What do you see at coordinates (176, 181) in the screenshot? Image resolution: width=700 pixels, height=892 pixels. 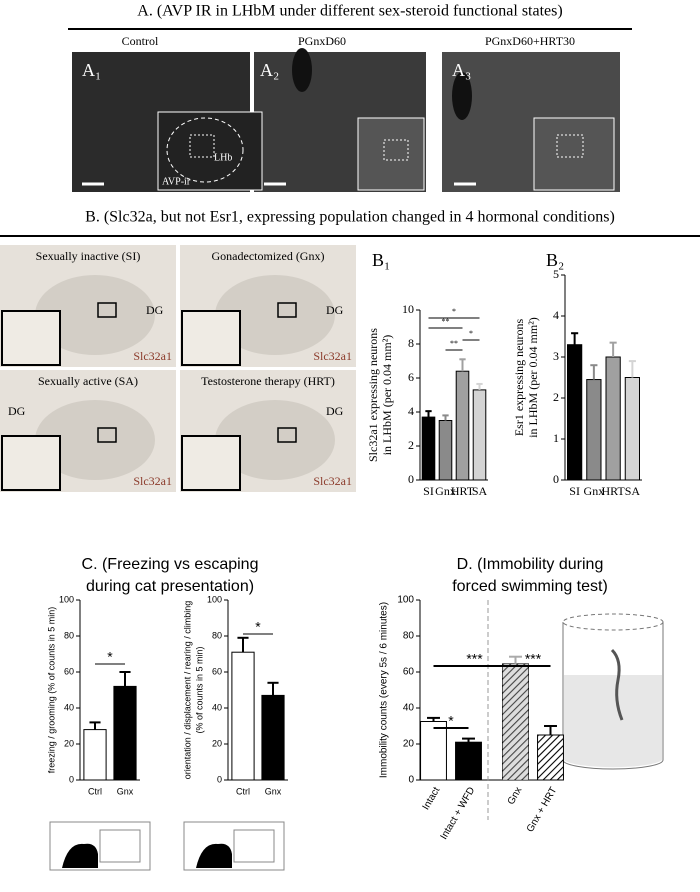 I see `inset-label: AVP-ir` at bounding box center [176, 181].